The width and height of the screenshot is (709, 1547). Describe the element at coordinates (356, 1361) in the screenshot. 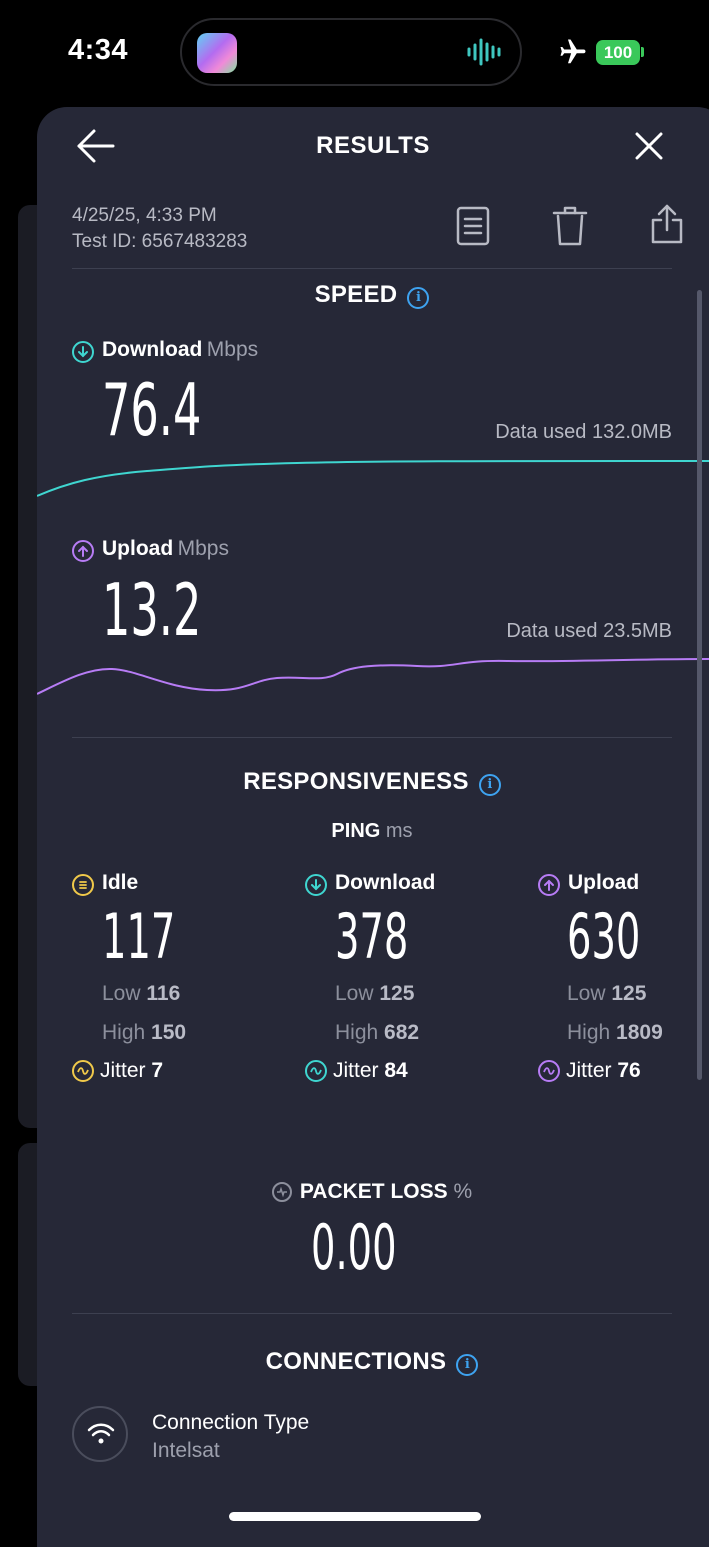

I see `connections-title: CONNECTIONS` at that location.